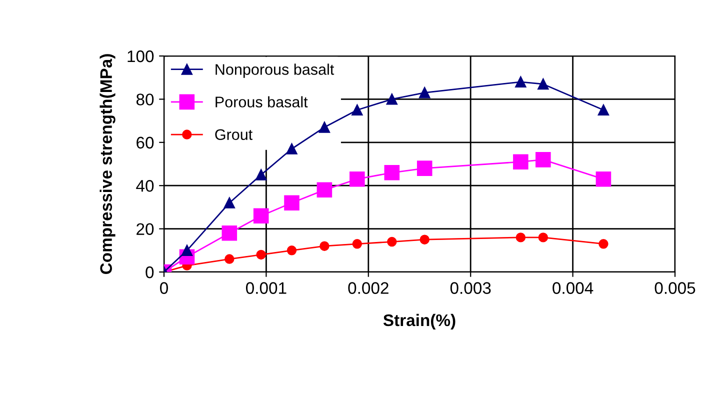 This screenshot has width=721, height=412. Describe the element at coordinates (145, 142) in the screenshot. I see `y-tick-label: 60` at that location.